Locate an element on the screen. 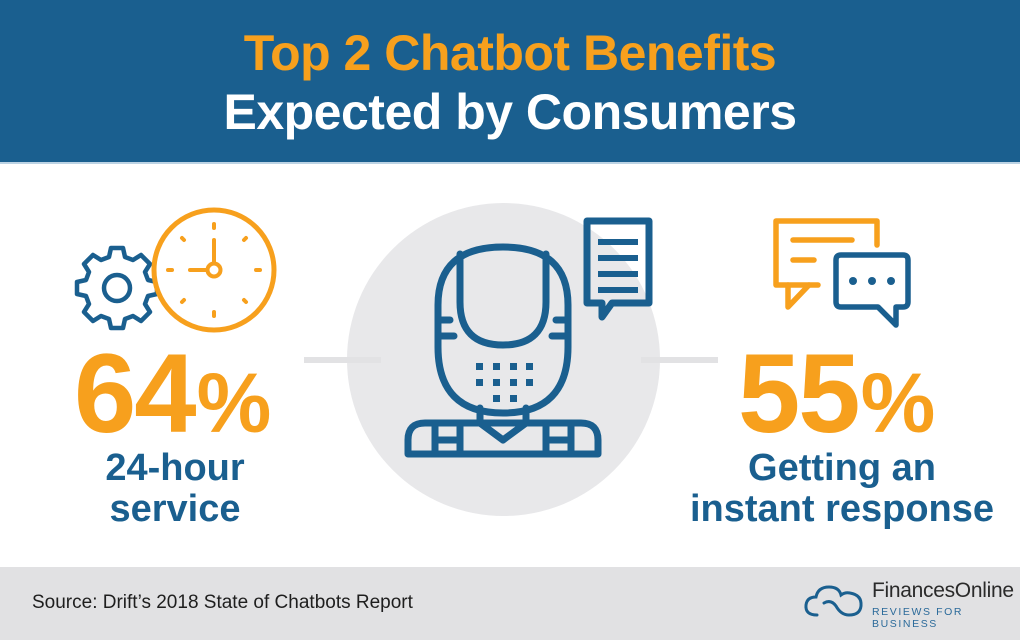 This screenshot has width=1020, height=640. stat-value-instant-response: 55% is located at coordinates (836, 394).